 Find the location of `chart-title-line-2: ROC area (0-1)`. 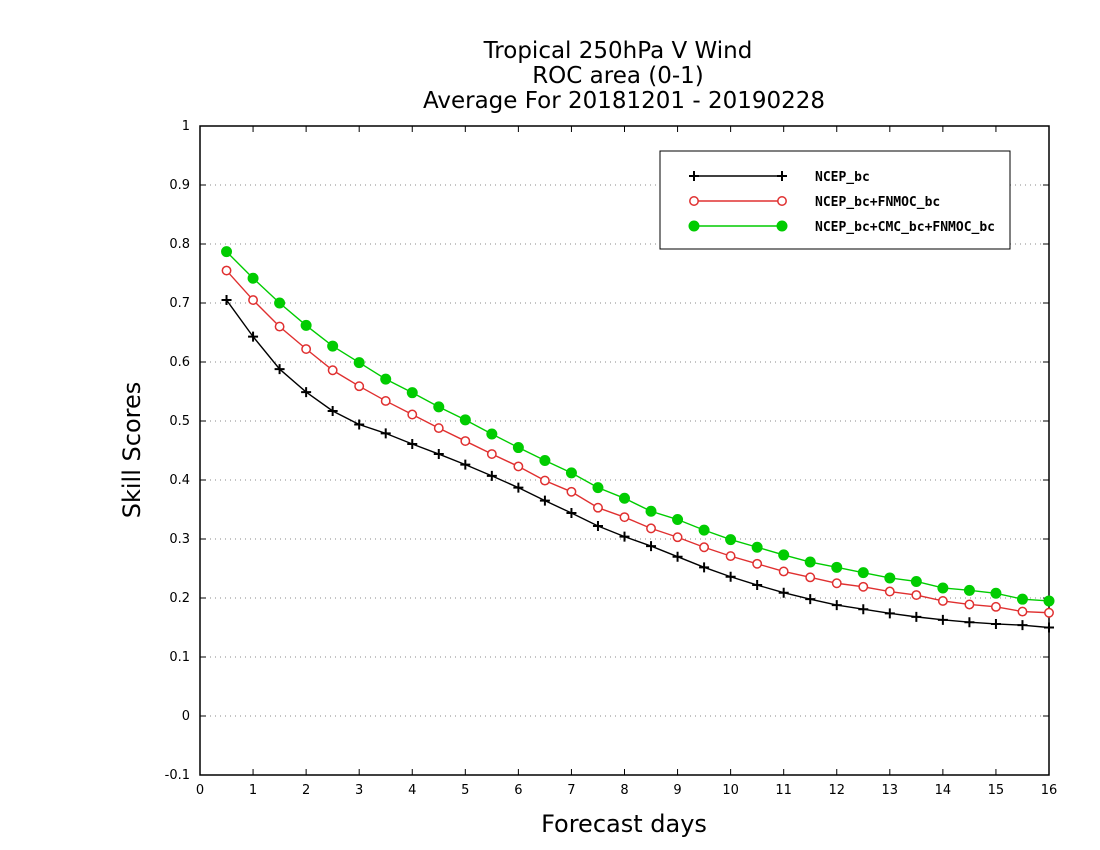

chart-title-line-2: ROC area (0-1) is located at coordinates (618, 76).